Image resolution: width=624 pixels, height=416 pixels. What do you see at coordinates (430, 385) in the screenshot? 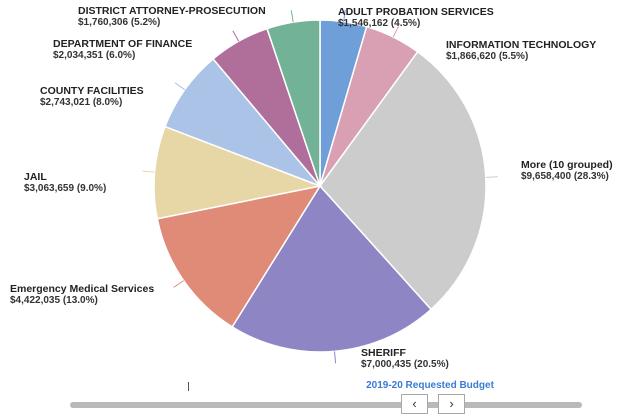
I see `chart-subtitle: 2019-20 Requested Budget` at bounding box center [430, 385].